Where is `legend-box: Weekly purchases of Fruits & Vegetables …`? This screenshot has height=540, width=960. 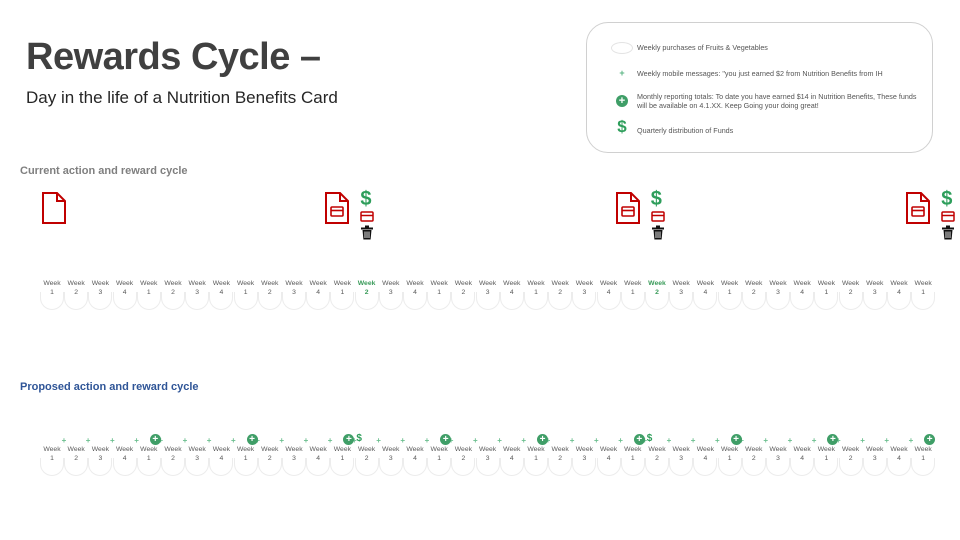
legend-box: Weekly purchases of Fruits & Vegetables … is located at coordinates (759, 87).